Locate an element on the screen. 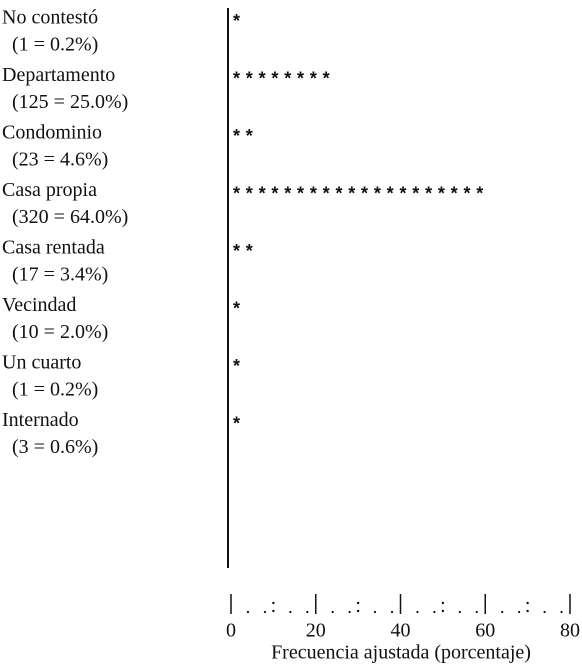  category-label: Condominio is located at coordinates (52, 133).